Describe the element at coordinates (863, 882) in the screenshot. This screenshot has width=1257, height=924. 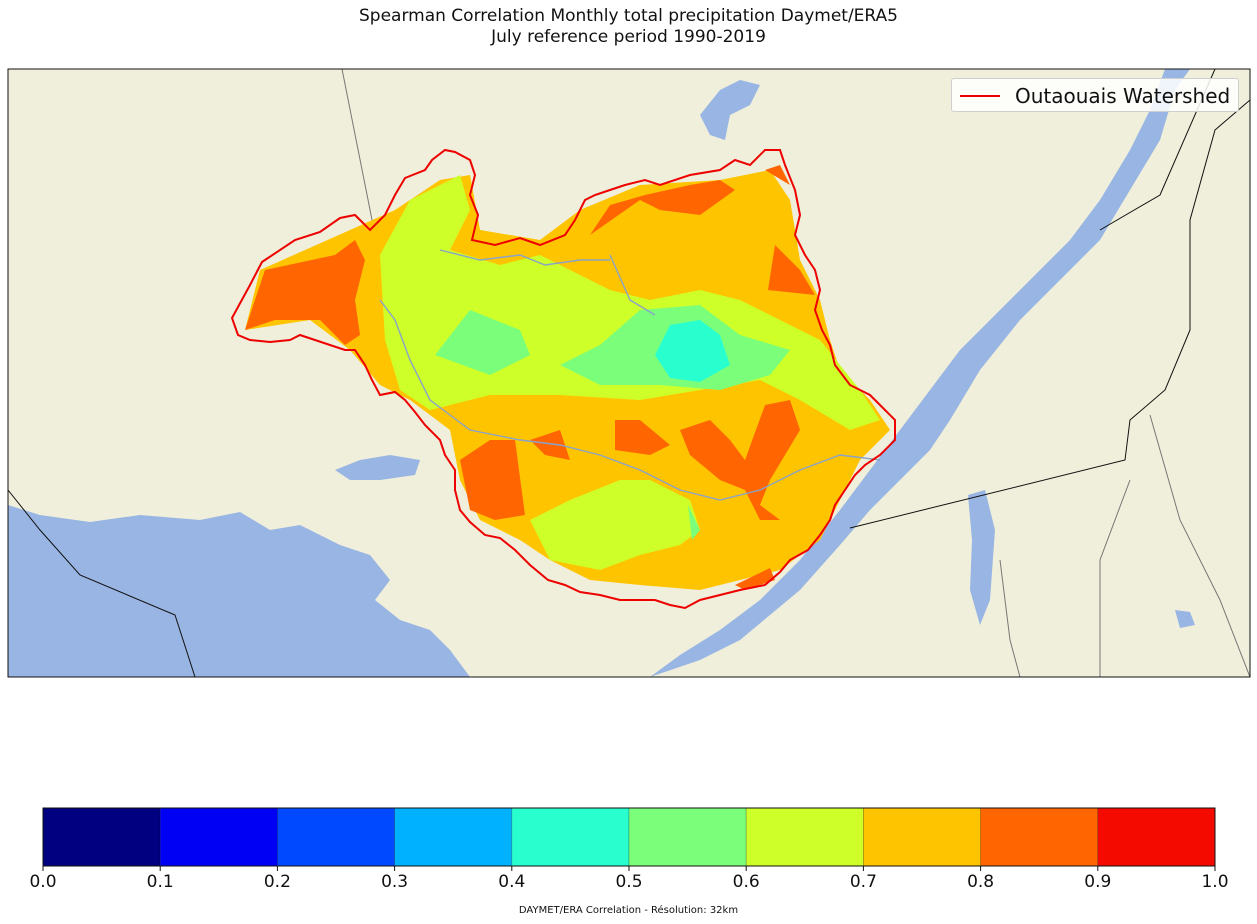
I see `colorbar-tick-label-7: 0.7` at that location.